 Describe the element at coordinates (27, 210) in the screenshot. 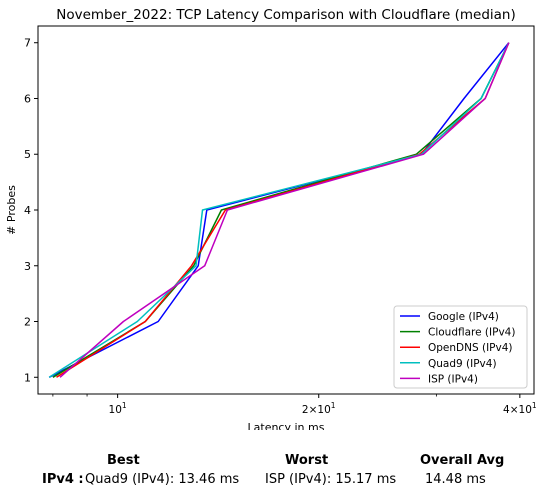

I see `y-tick-label: 4` at that location.